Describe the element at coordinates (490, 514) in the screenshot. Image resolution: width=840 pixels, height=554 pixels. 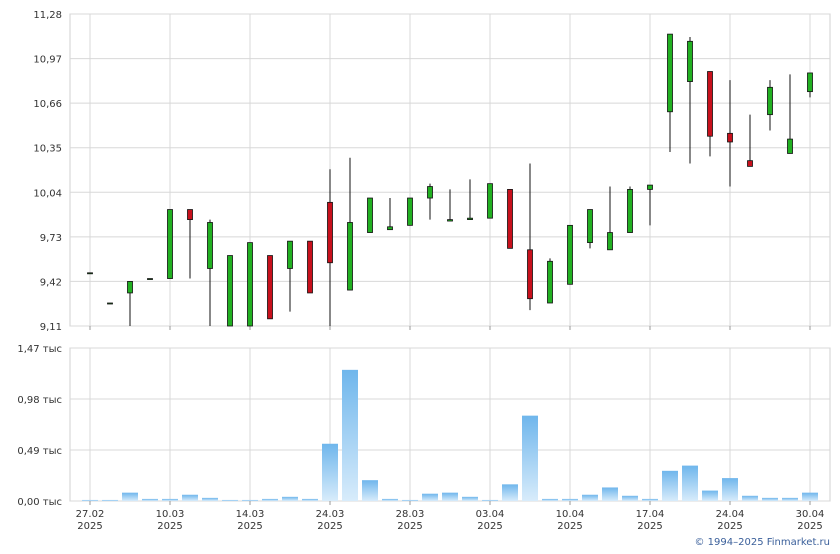
I see `x-tick-label: 03.04` at that location.